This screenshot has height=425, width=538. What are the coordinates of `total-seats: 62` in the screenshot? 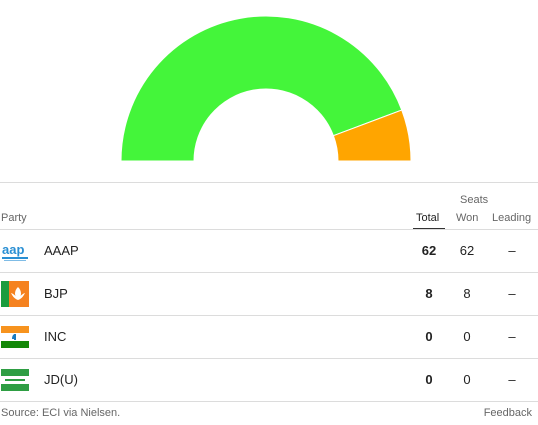 It's located at (429, 250).